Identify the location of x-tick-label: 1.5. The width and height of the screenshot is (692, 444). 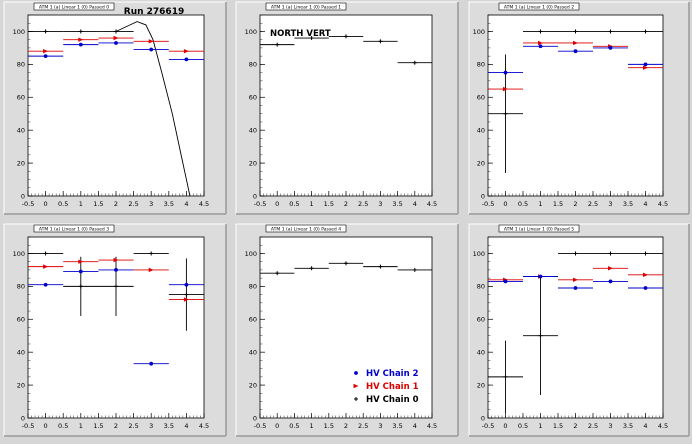
(558, 426).